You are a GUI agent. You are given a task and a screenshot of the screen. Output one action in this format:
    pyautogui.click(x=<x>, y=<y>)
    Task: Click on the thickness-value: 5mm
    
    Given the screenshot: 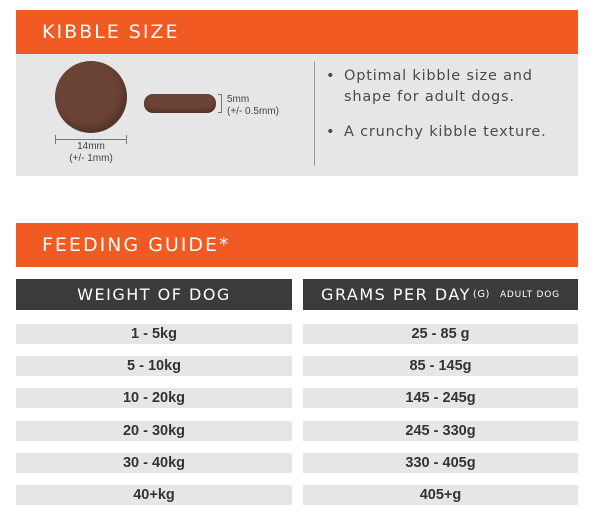 What is the action you would take?
    pyautogui.click(x=238, y=99)
    